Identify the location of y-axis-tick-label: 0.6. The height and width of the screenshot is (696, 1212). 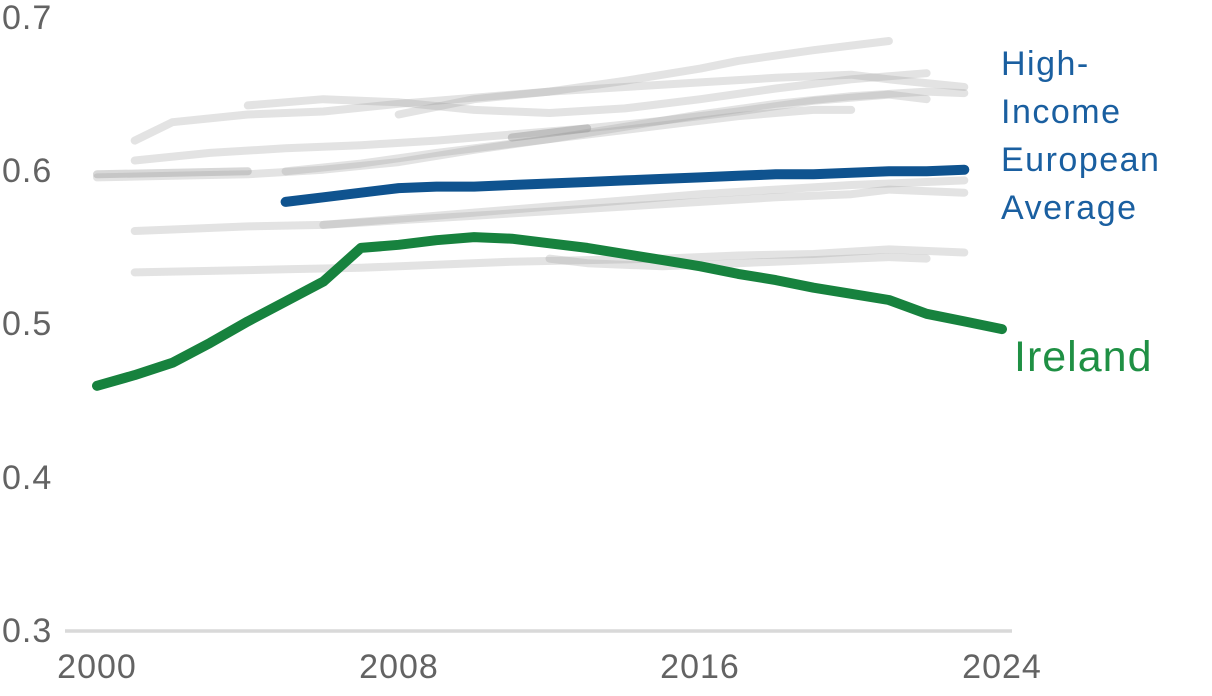
(27, 171).